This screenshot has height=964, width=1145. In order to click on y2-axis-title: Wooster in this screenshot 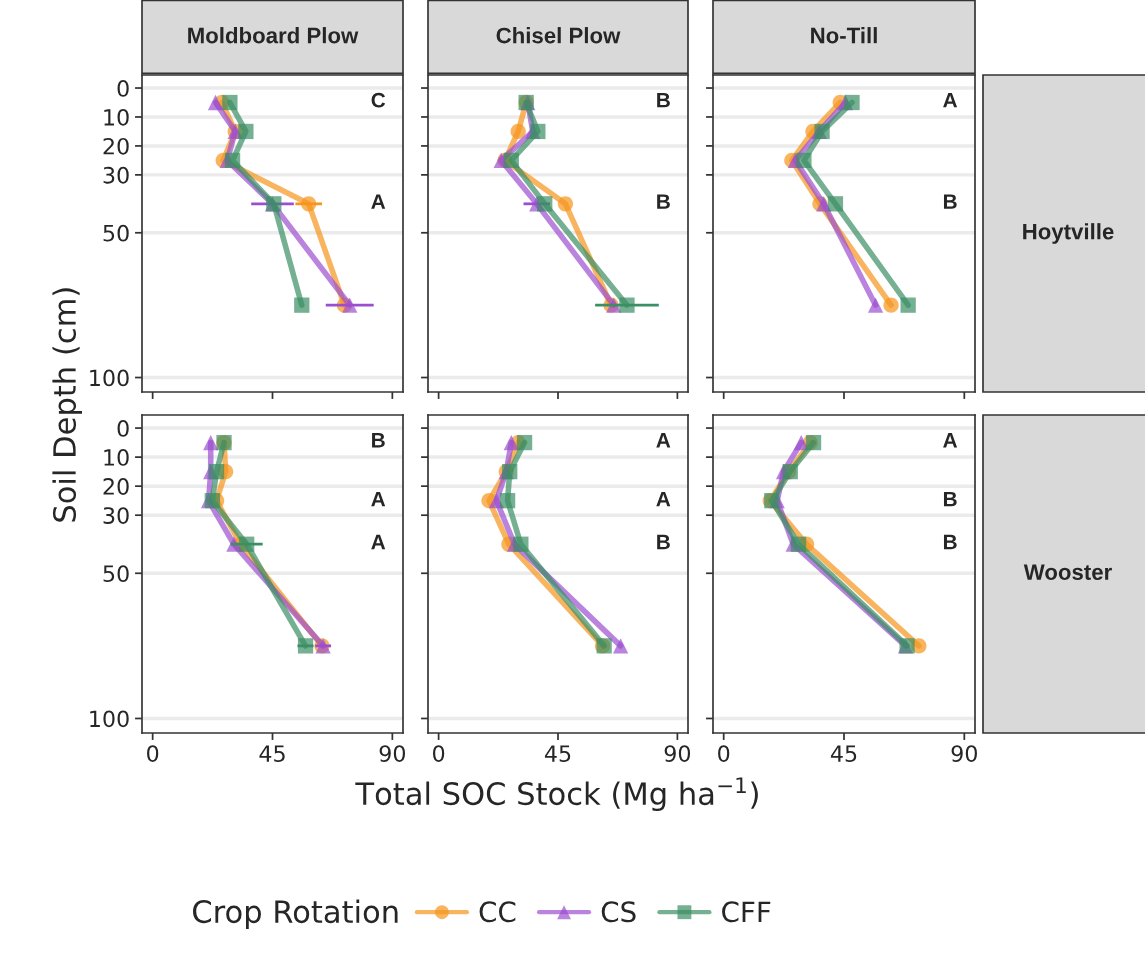, I will do `click(1067, 572)`.